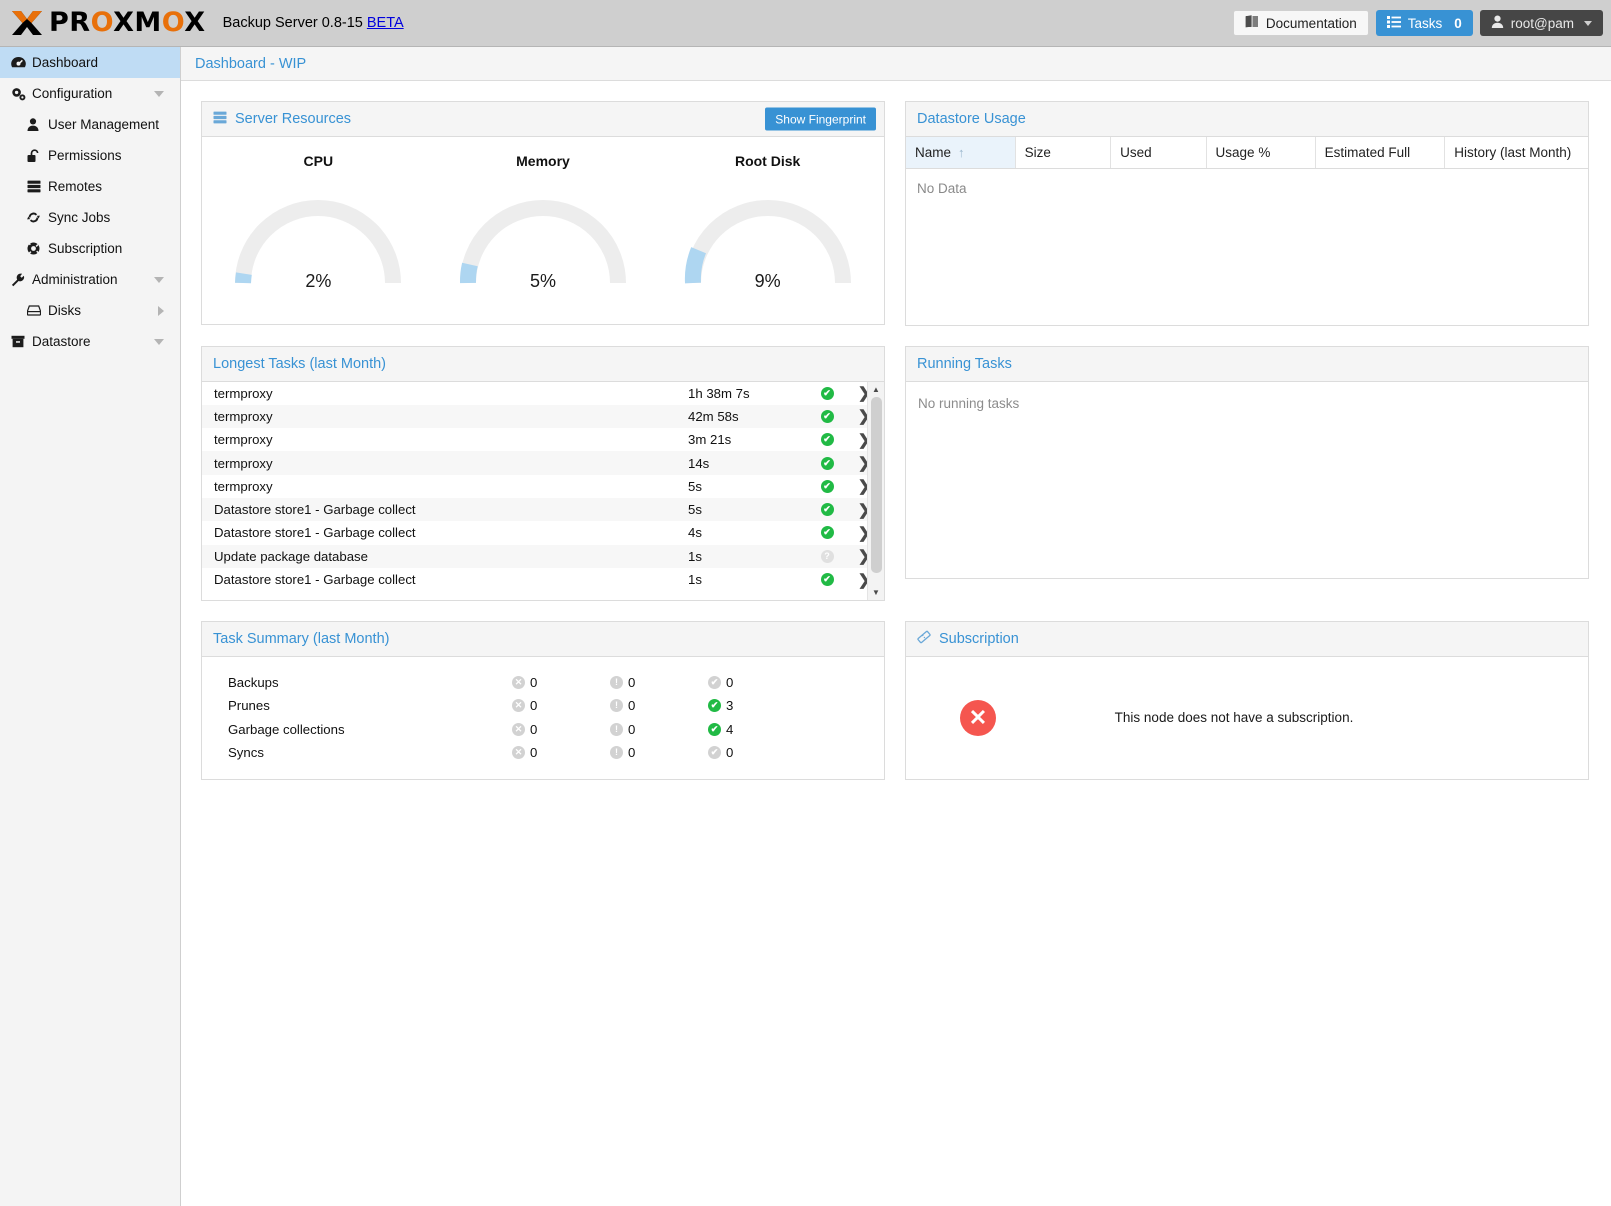 Image resolution: width=1611 pixels, height=1206 pixels. I want to click on user-menu-button: root@pam, so click(1541, 23).